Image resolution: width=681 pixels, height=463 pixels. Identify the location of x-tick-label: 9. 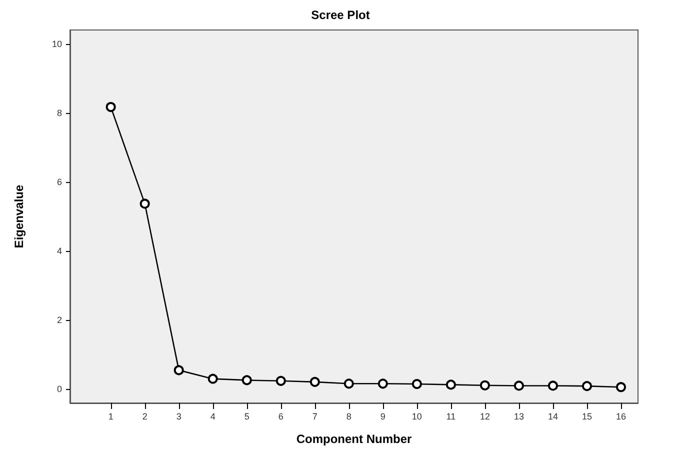
(383, 417).